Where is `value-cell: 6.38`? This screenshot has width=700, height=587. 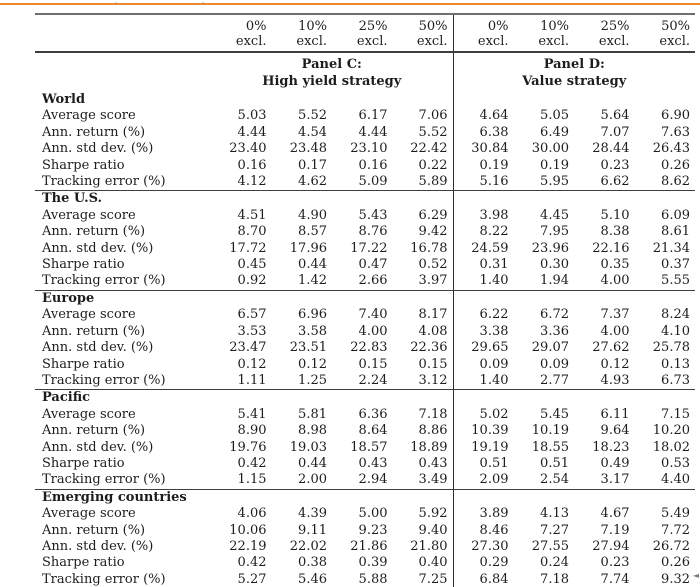 value-cell: 6.38 is located at coordinates (483, 133).